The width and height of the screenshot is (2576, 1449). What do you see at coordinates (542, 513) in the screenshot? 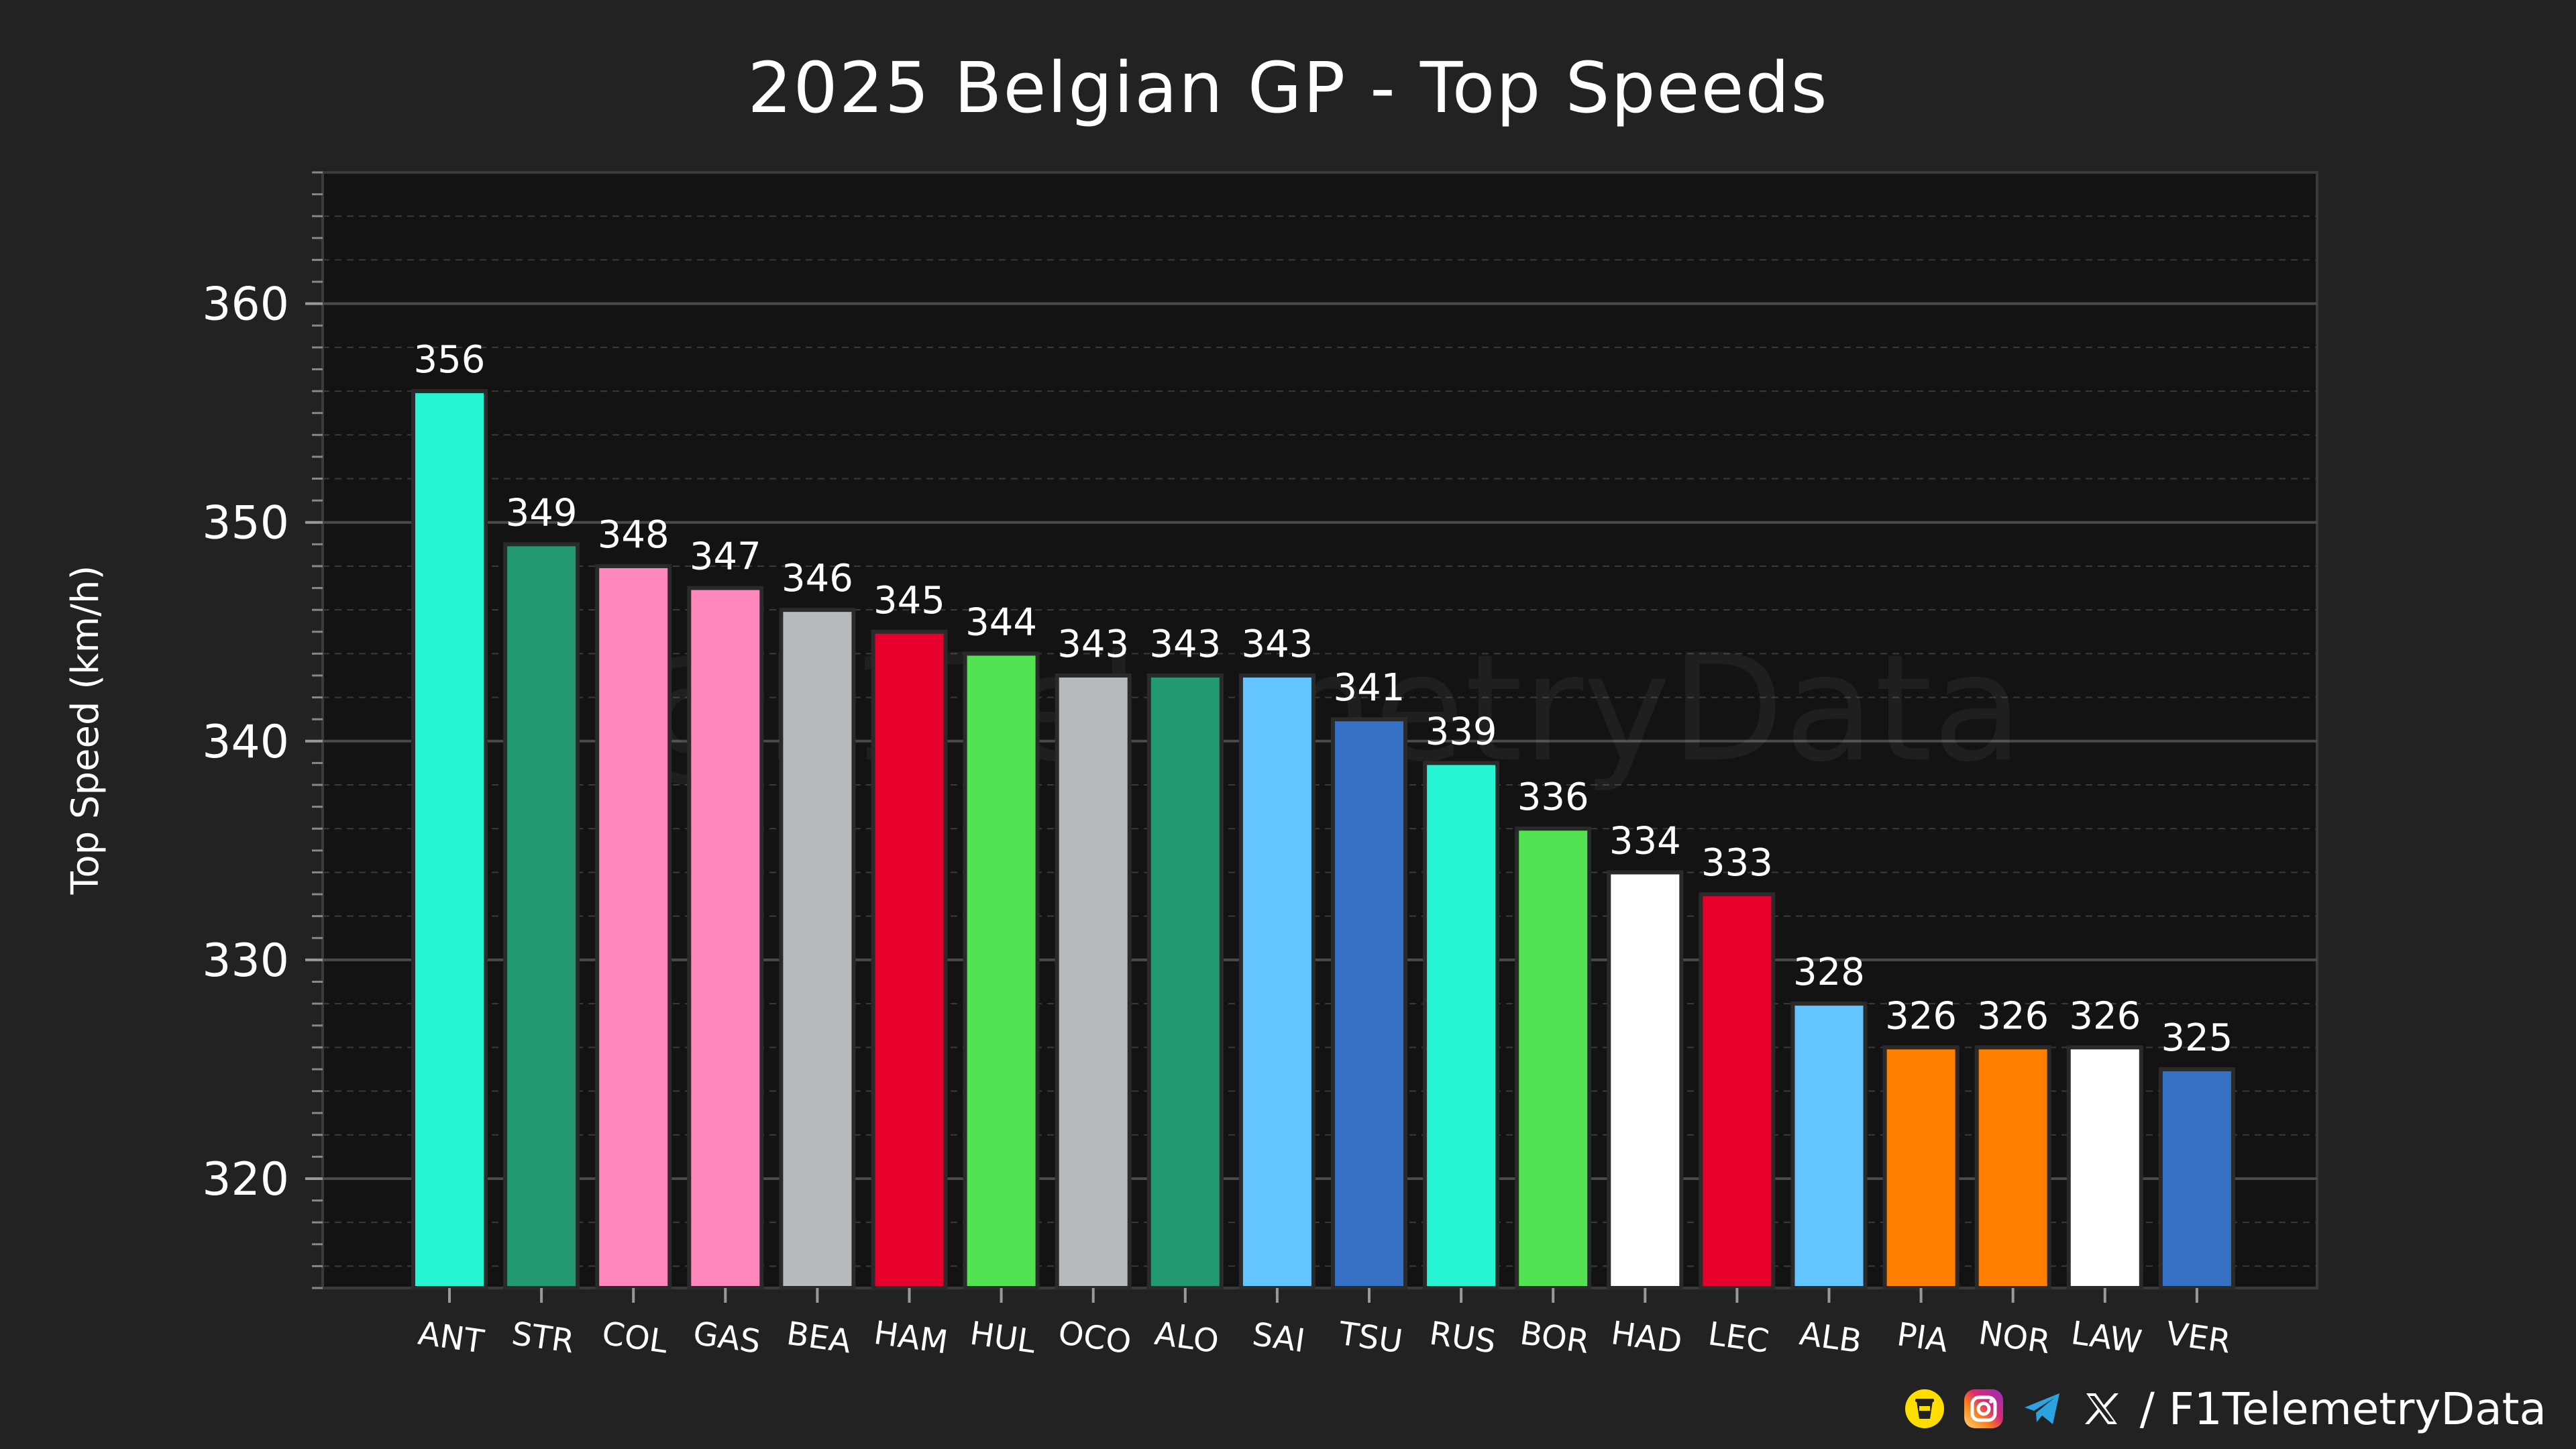
I see `bar-value-label: 349` at bounding box center [542, 513].